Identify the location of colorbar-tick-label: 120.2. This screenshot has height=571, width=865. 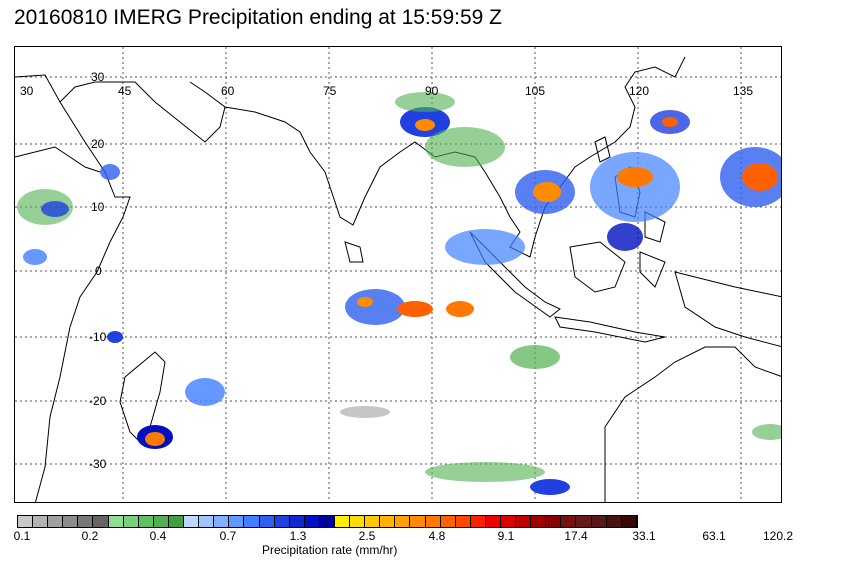
(778, 536).